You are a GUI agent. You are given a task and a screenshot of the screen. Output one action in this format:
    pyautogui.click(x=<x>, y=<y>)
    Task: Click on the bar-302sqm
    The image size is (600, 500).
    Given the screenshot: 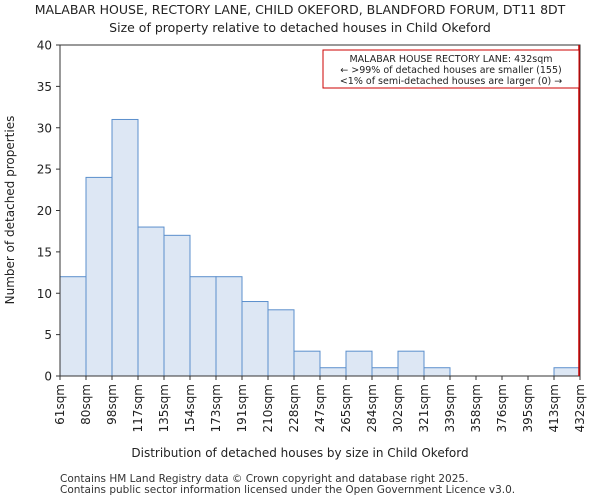 What is the action you would take?
    pyautogui.click(x=411, y=363)
    